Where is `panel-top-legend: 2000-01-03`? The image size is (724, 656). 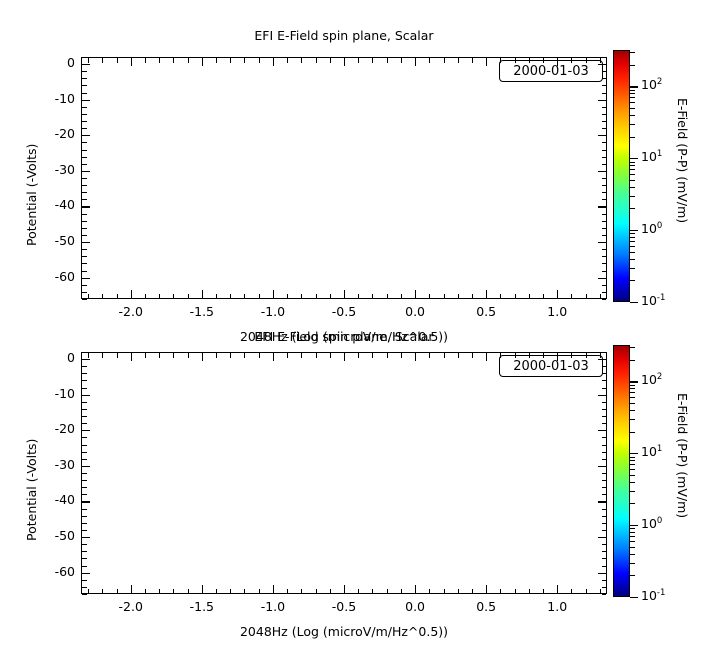 panel-top-legend: 2000-01-03 is located at coordinates (551, 71).